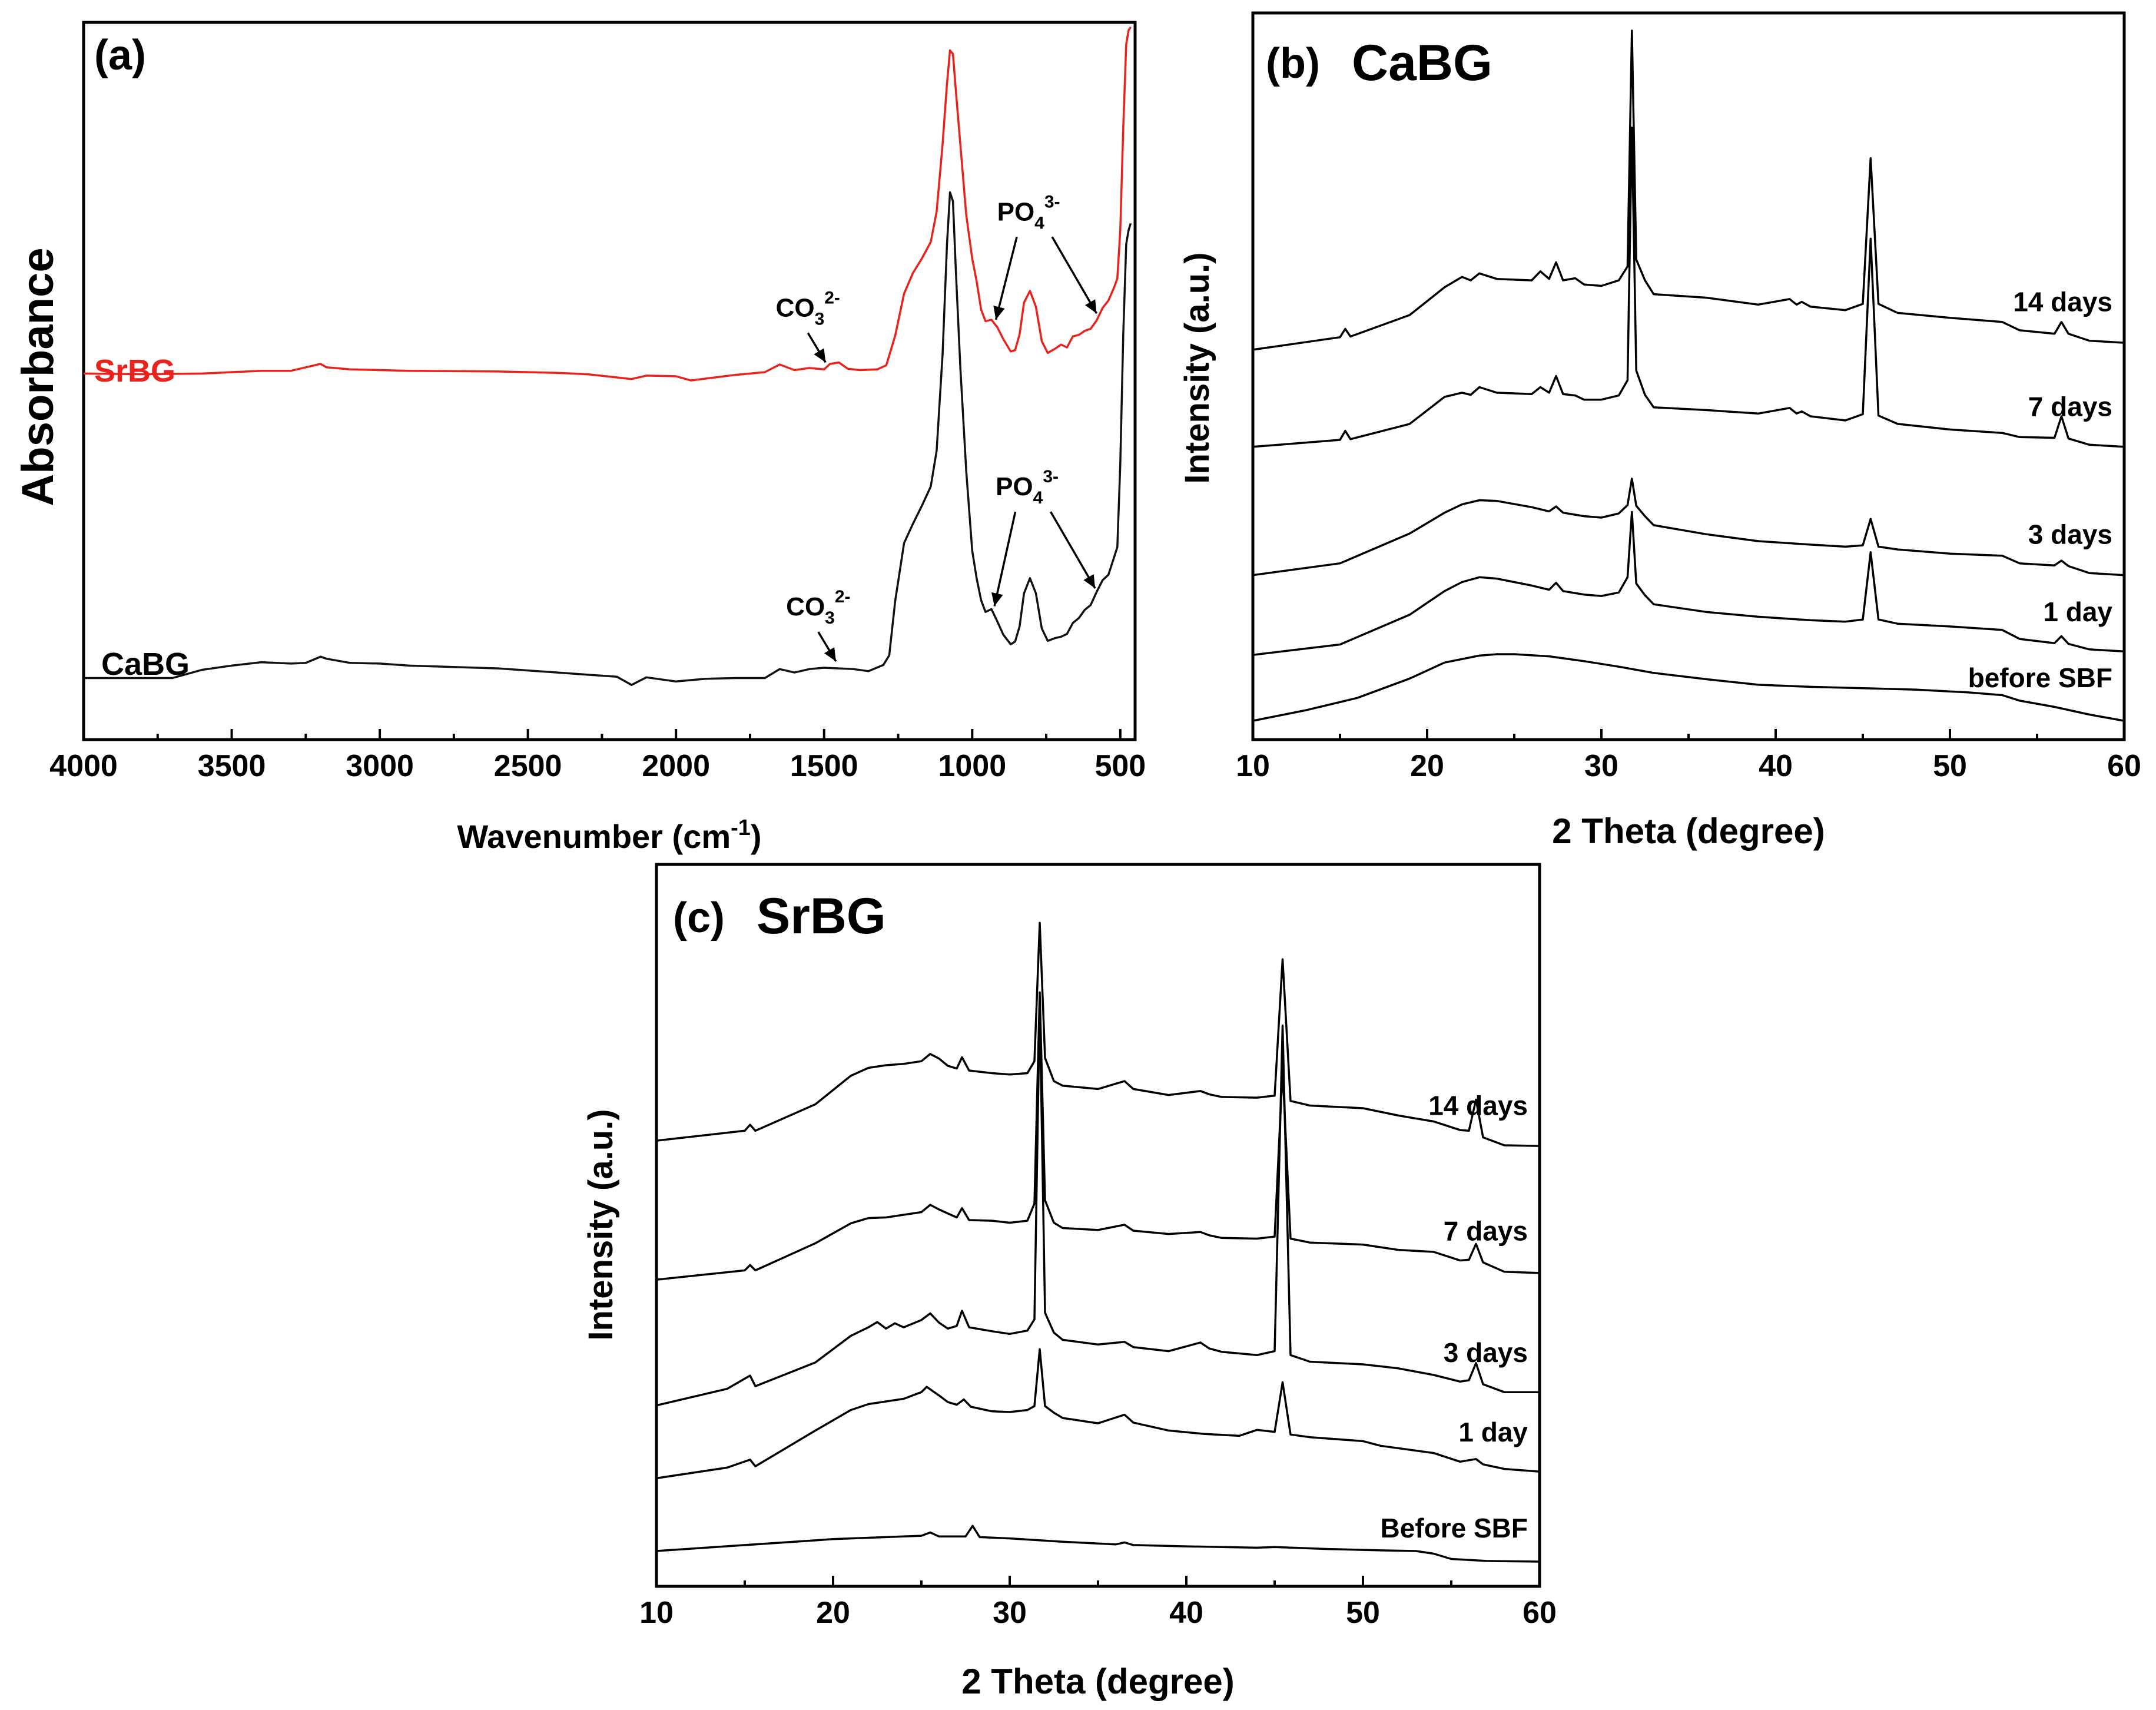 The image size is (2156, 1710). Describe the element at coordinates (380, 766) in the screenshot. I see `x-tick-label-3000: 3000` at that location.